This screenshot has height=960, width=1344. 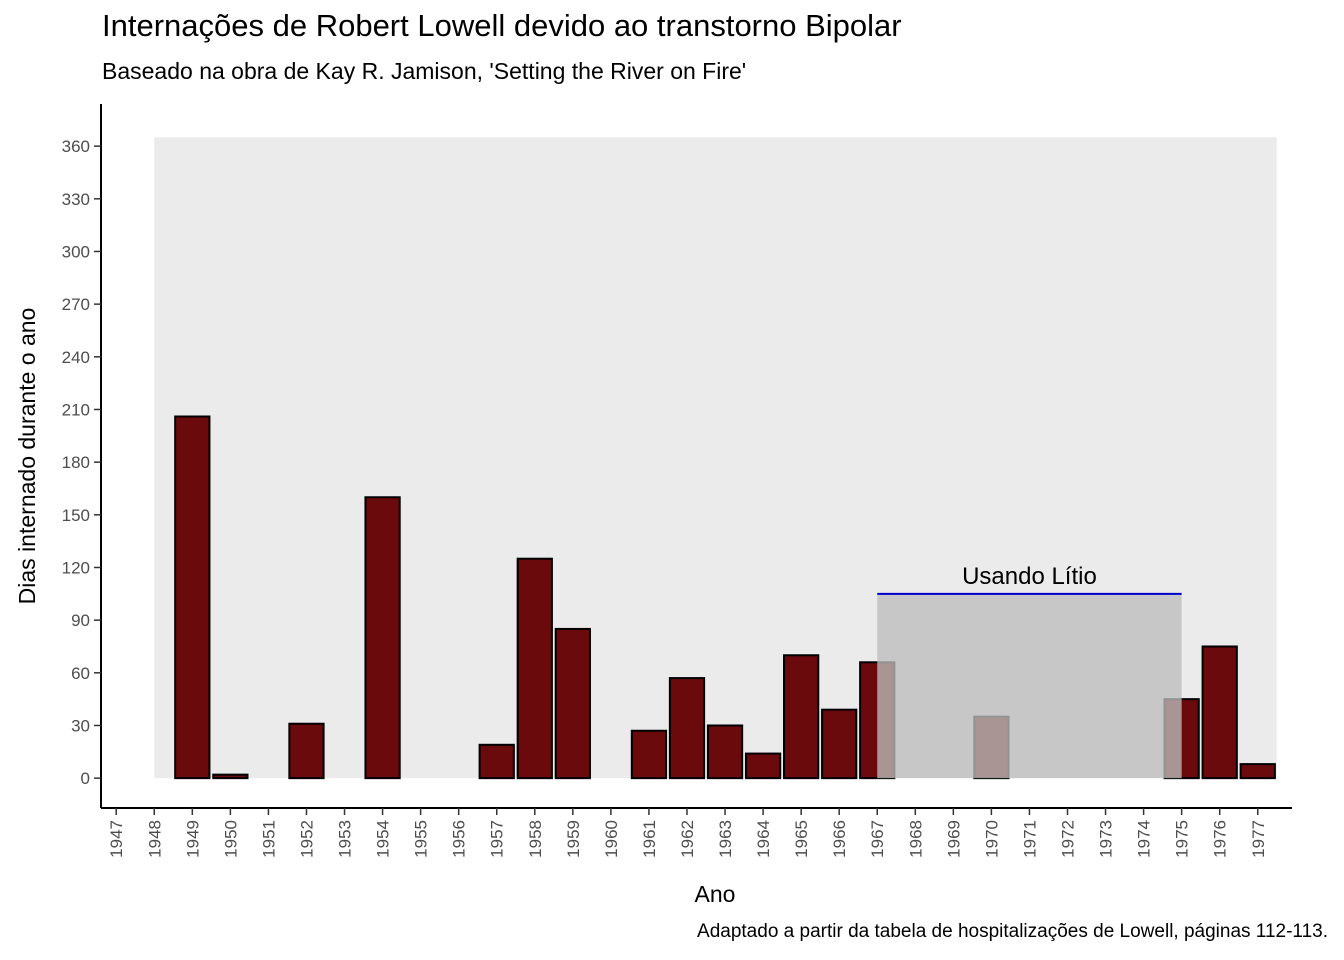 What do you see at coordinates (687, 839) in the screenshot?
I see `x-tick-label: 1962` at bounding box center [687, 839].